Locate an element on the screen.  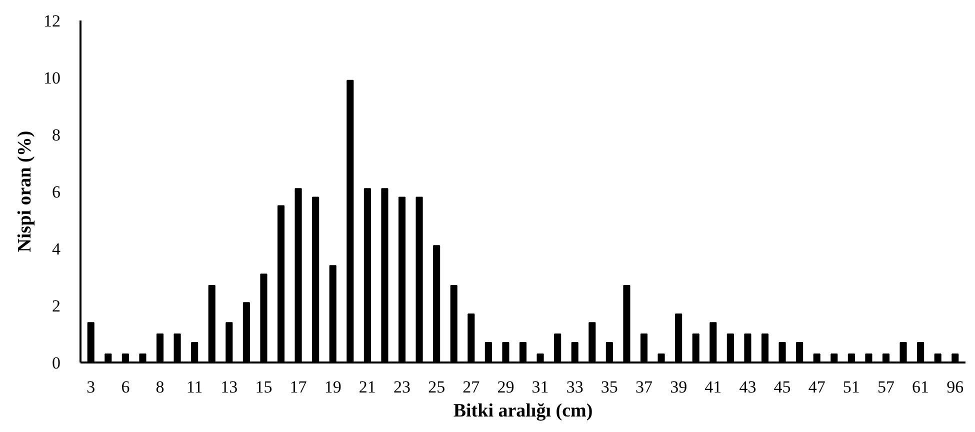
x-tick-label: 13 is located at coordinates (229, 387).